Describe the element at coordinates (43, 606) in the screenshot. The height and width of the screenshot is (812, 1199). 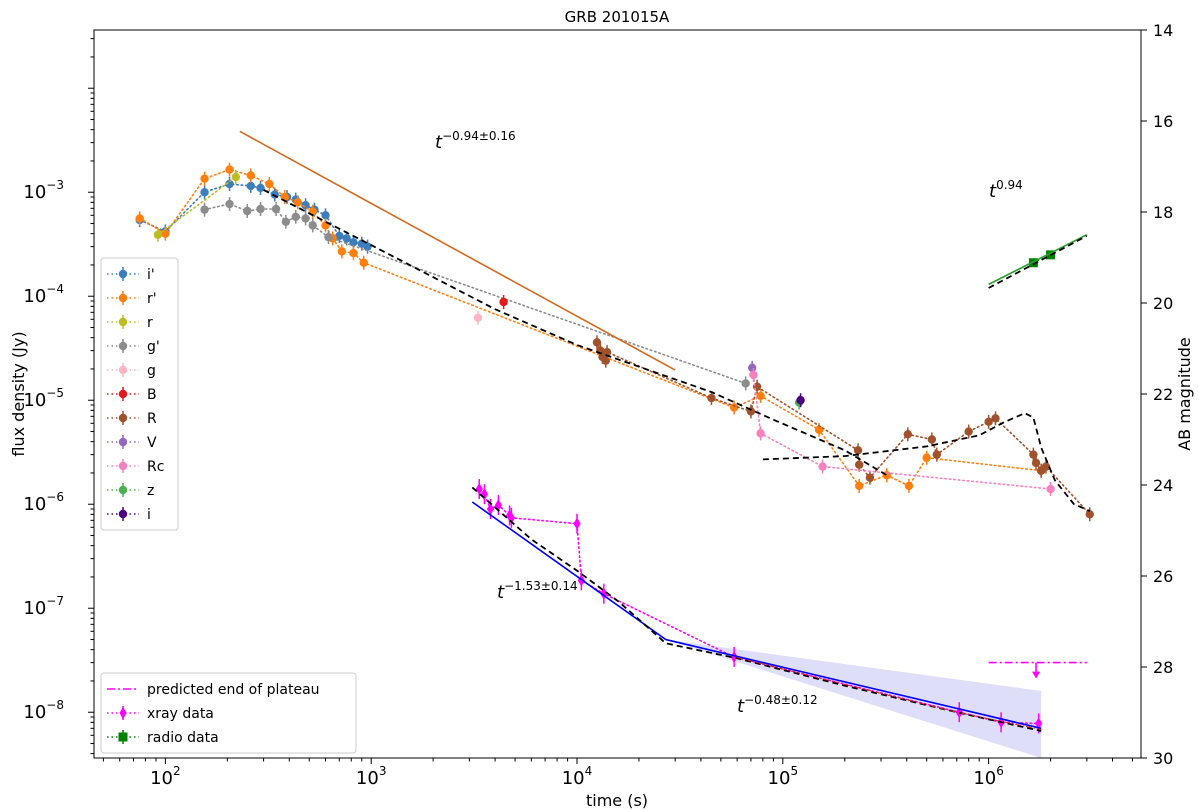
I see `y-tick-label: 10⁻⁷` at that location.